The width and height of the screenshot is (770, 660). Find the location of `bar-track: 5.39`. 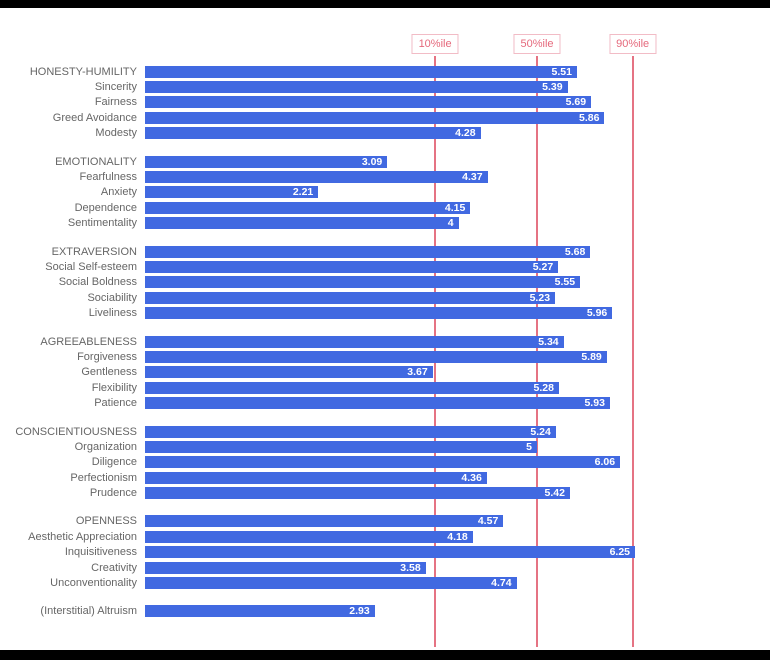

bar-track: 5.39 is located at coordinates (457, 87).